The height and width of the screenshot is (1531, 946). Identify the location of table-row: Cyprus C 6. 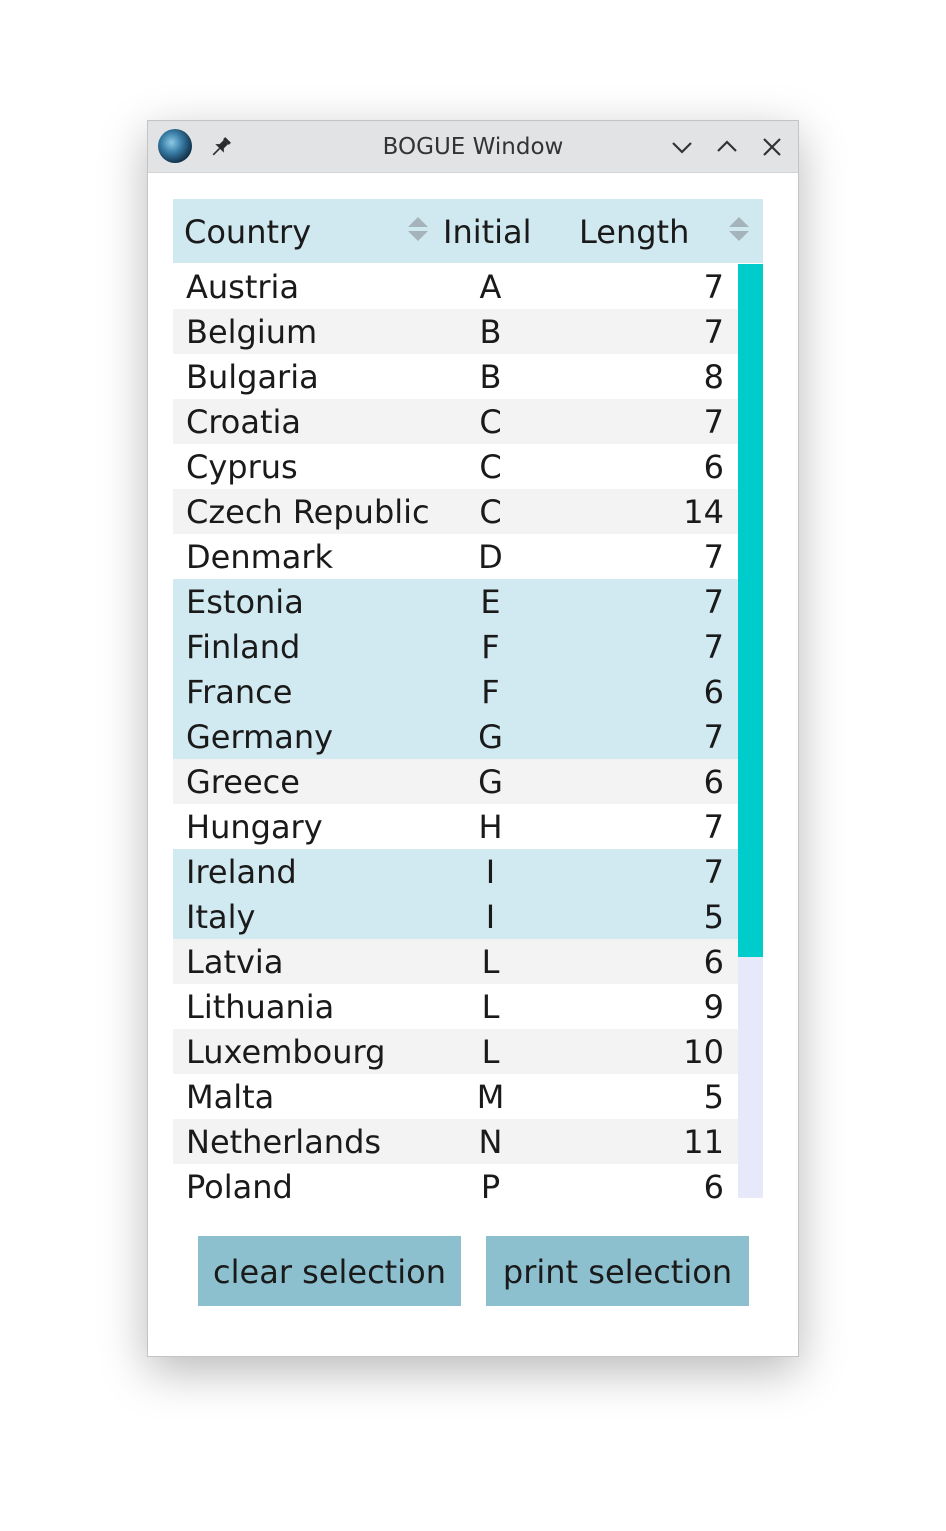
(455, 466).